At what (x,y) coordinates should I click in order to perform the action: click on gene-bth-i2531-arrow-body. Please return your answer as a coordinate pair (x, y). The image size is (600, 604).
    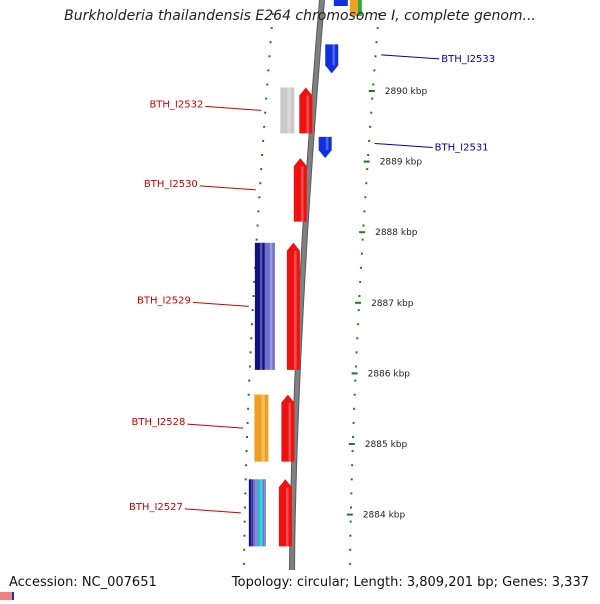
    Looking at the image, I should click on (325, 147).